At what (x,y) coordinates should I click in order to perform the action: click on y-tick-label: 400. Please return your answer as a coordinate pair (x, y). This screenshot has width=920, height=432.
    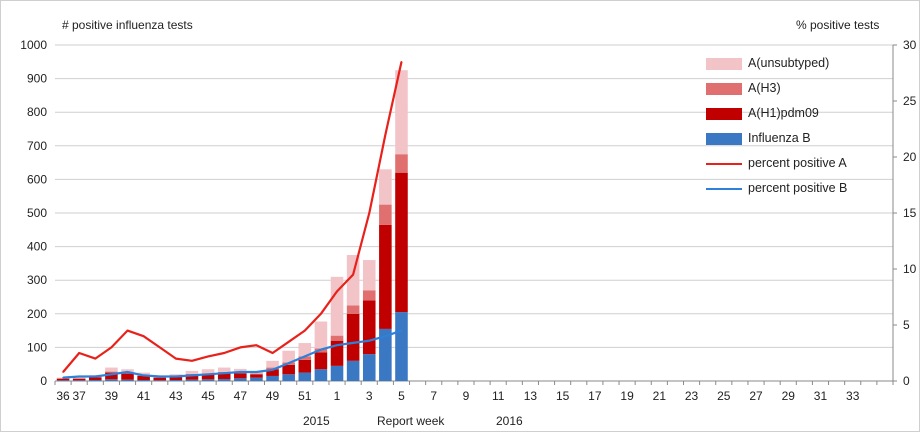
    Looking at the image, I should click on (37, 247).